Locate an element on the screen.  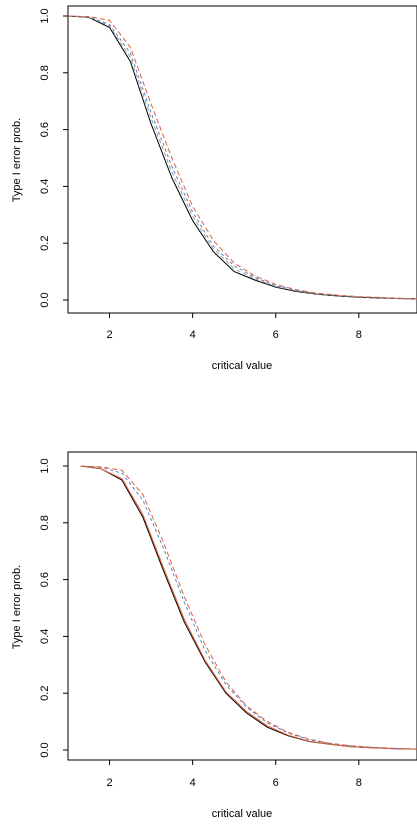
y-tick-label-top: 0.4 is located at coordinates (45, 186).